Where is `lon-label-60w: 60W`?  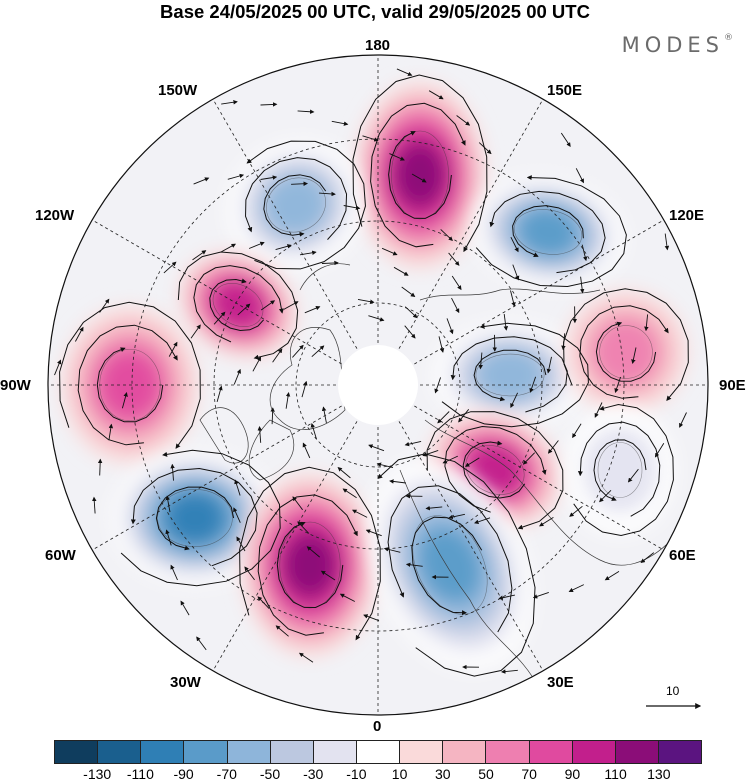
lon-label-60w: 60W is located at coordinates (60, 555).